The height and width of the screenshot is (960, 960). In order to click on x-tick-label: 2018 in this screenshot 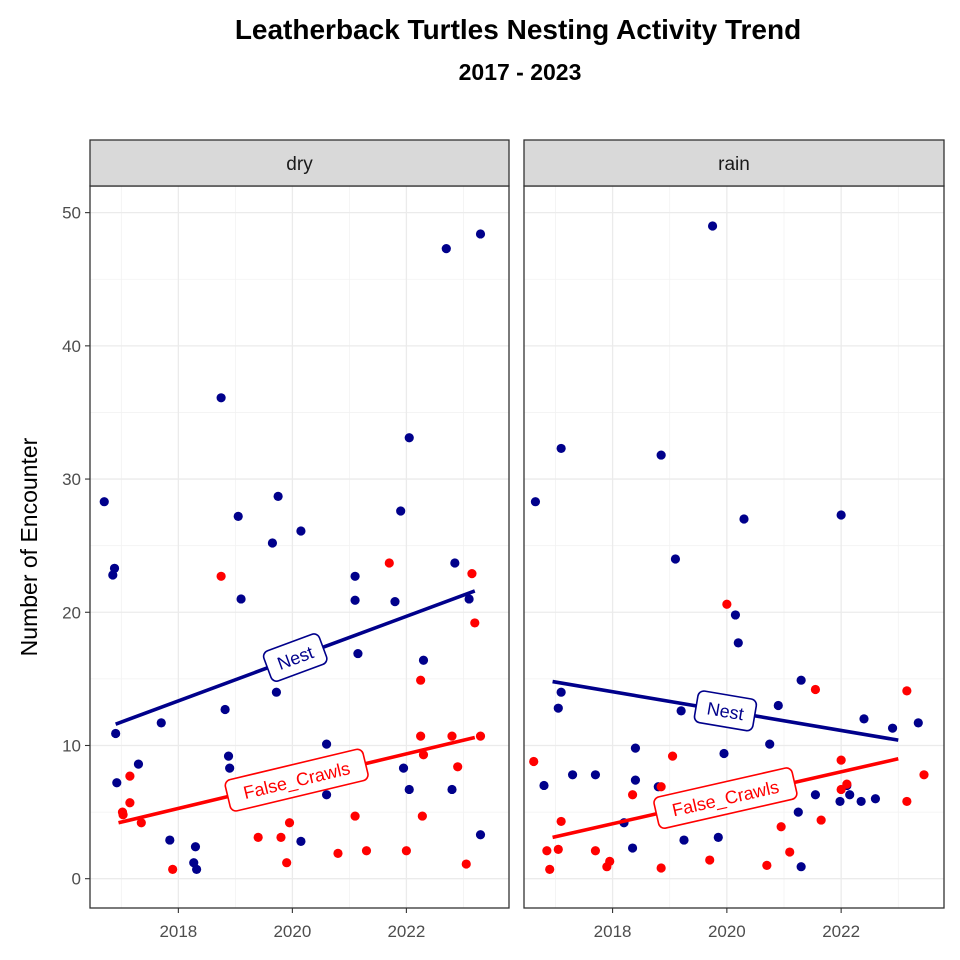, I will do `click(613, 931)`.